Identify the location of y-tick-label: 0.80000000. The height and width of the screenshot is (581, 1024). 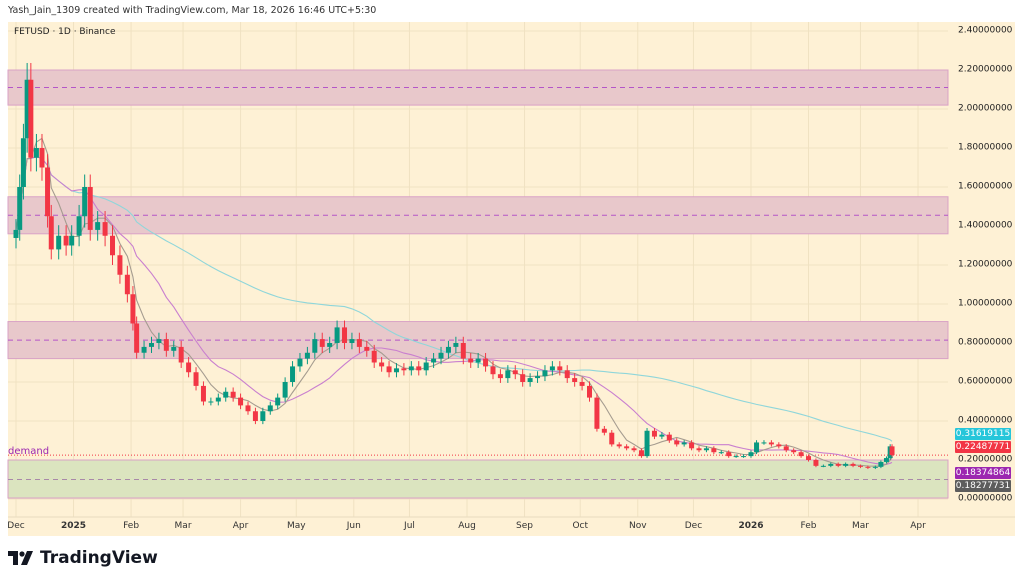
(985, 342).